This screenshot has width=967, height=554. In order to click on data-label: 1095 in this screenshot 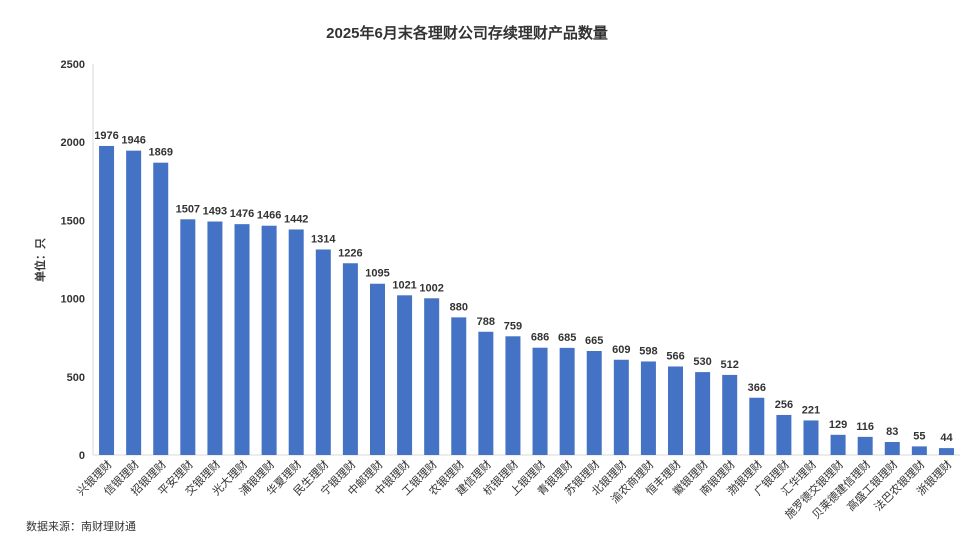, I will do `click(377, 274)`.